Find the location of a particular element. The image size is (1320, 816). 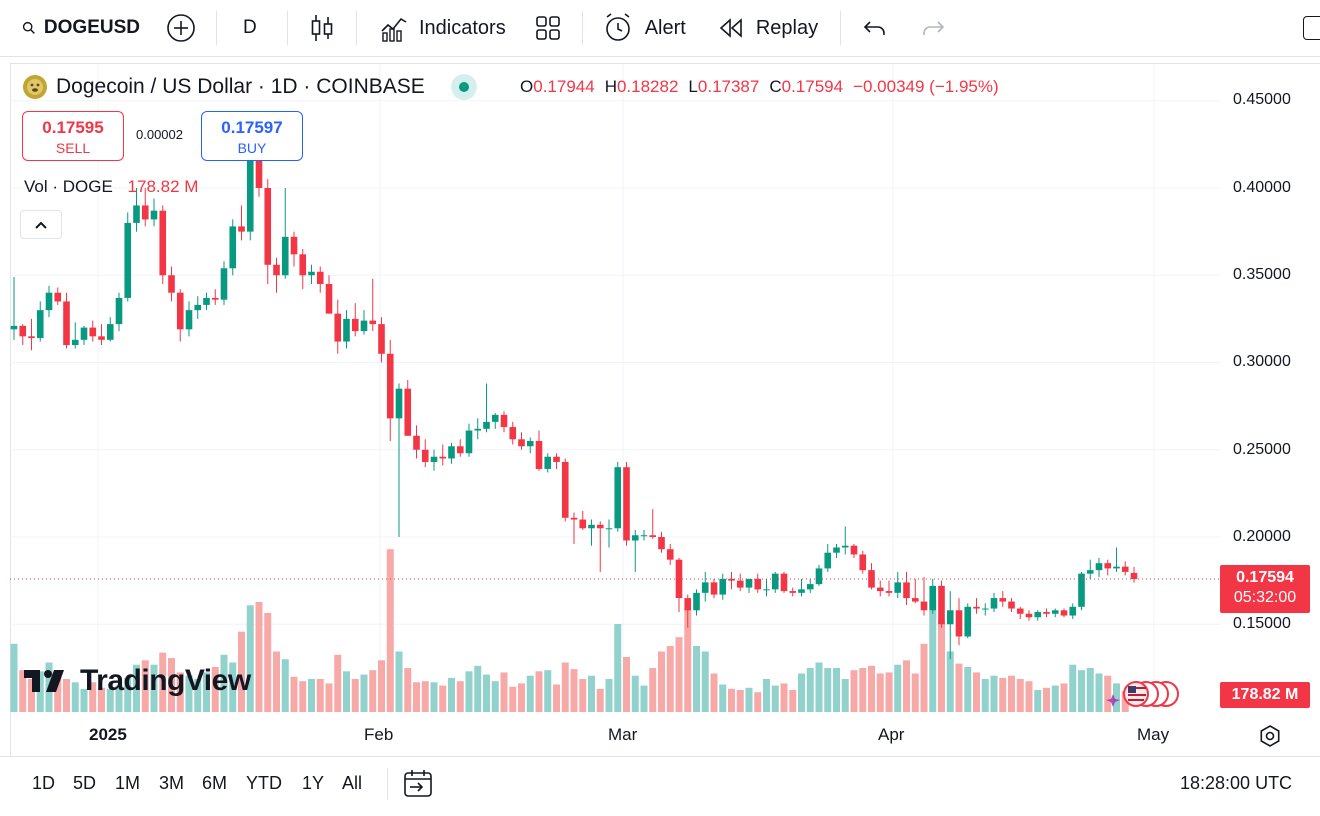

tradingview-watermark: TradingView is located at coordinates (137, 681).